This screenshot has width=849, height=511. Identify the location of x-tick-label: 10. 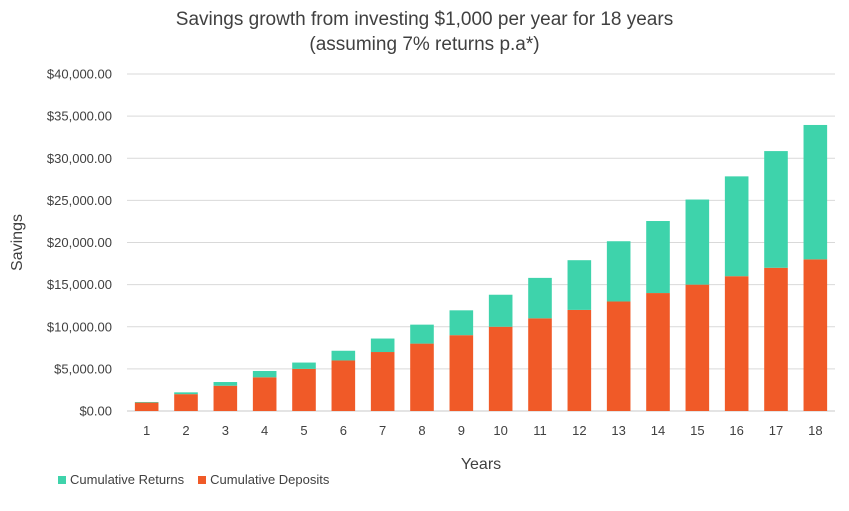
(500, 430).